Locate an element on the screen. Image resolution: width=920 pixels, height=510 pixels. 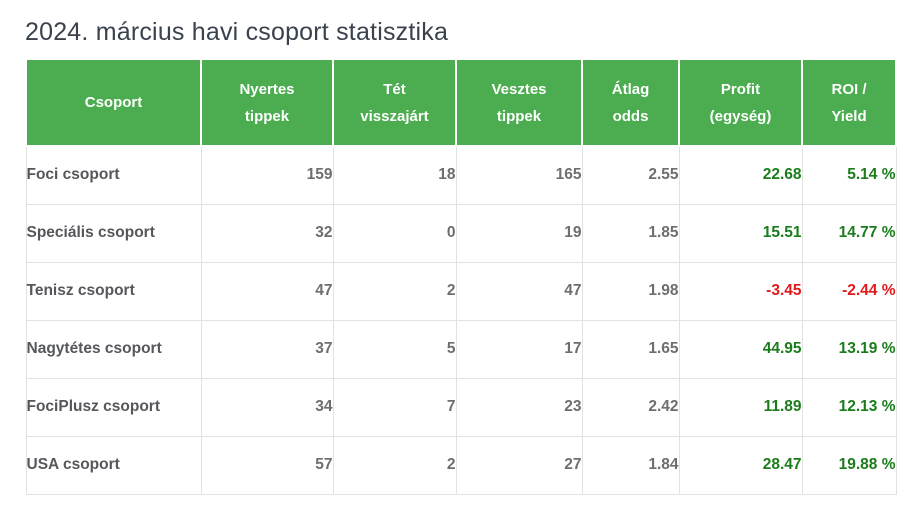
table-row-usa: USA csoport 57 2 27 1.84 28.47 19.88 % is located at coordinates (461, 465).